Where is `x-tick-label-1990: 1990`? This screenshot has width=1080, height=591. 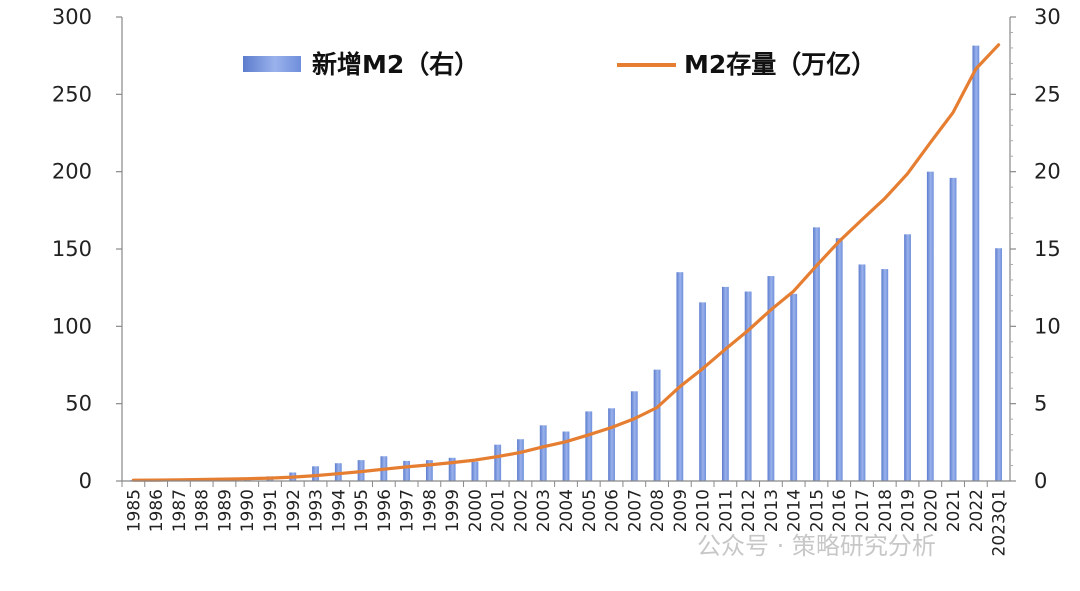
x-tick-label-1990: 1990 is located at coordinates (248, 510).